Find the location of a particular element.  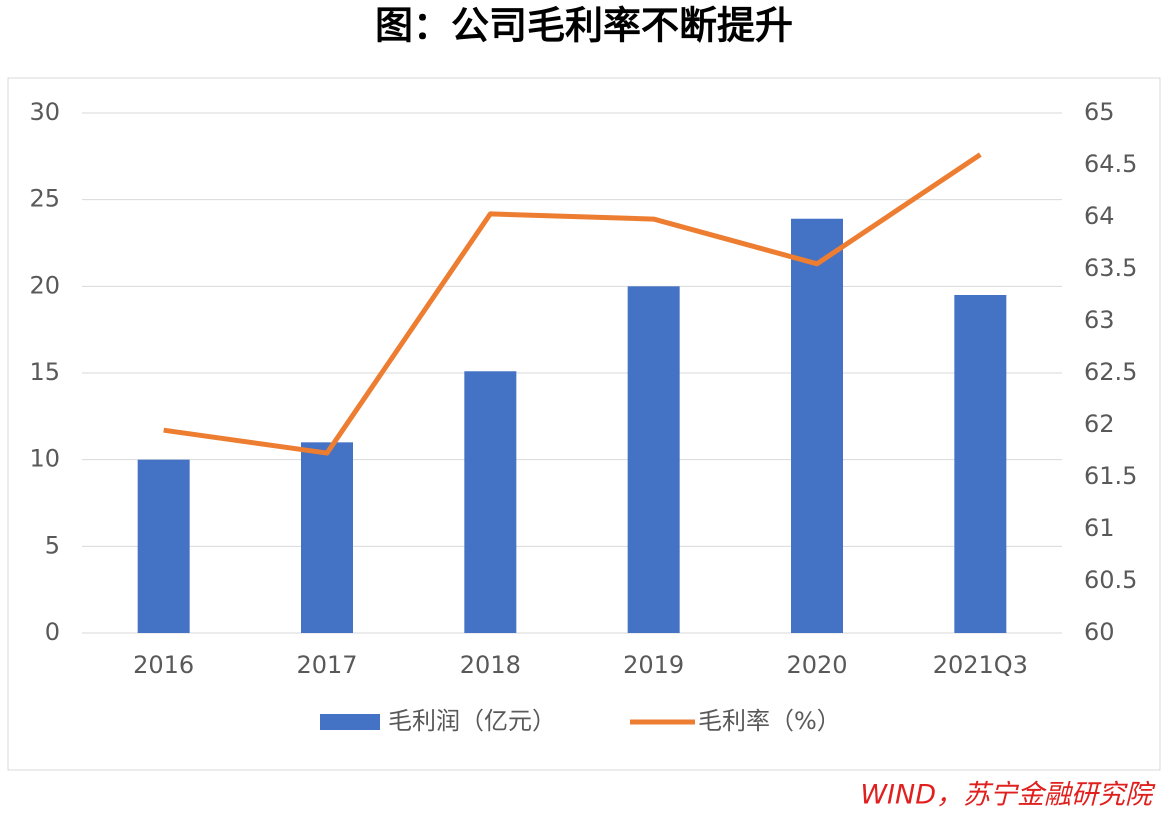

y2-tick-label: 61.5 is located at coordinates (1110, 476).